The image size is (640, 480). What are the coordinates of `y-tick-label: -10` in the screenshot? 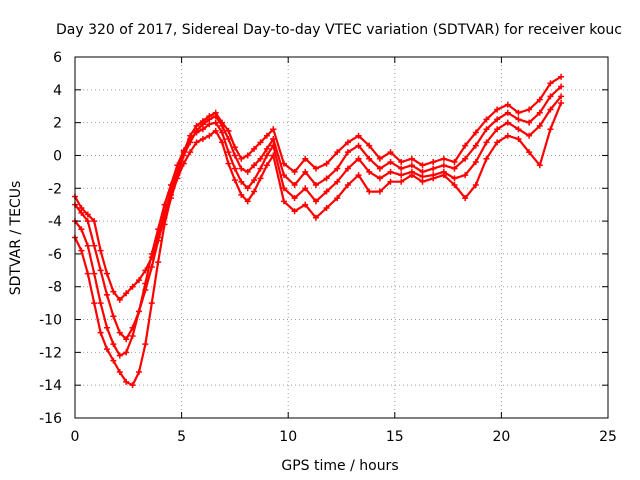 It's located at (50, 321).